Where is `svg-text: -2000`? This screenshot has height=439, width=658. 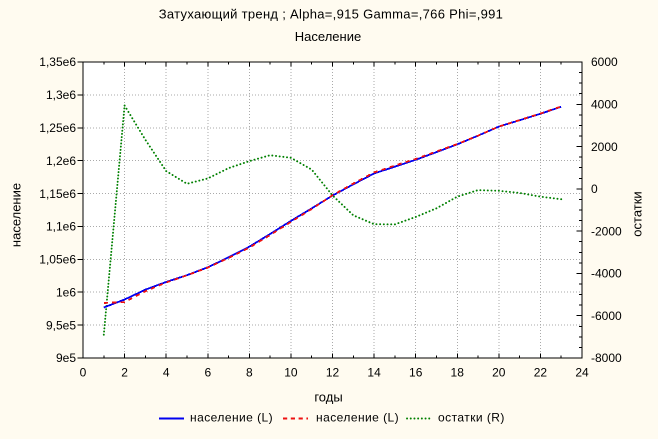
svg-text: -2000 is located at coordinates (606, 231).